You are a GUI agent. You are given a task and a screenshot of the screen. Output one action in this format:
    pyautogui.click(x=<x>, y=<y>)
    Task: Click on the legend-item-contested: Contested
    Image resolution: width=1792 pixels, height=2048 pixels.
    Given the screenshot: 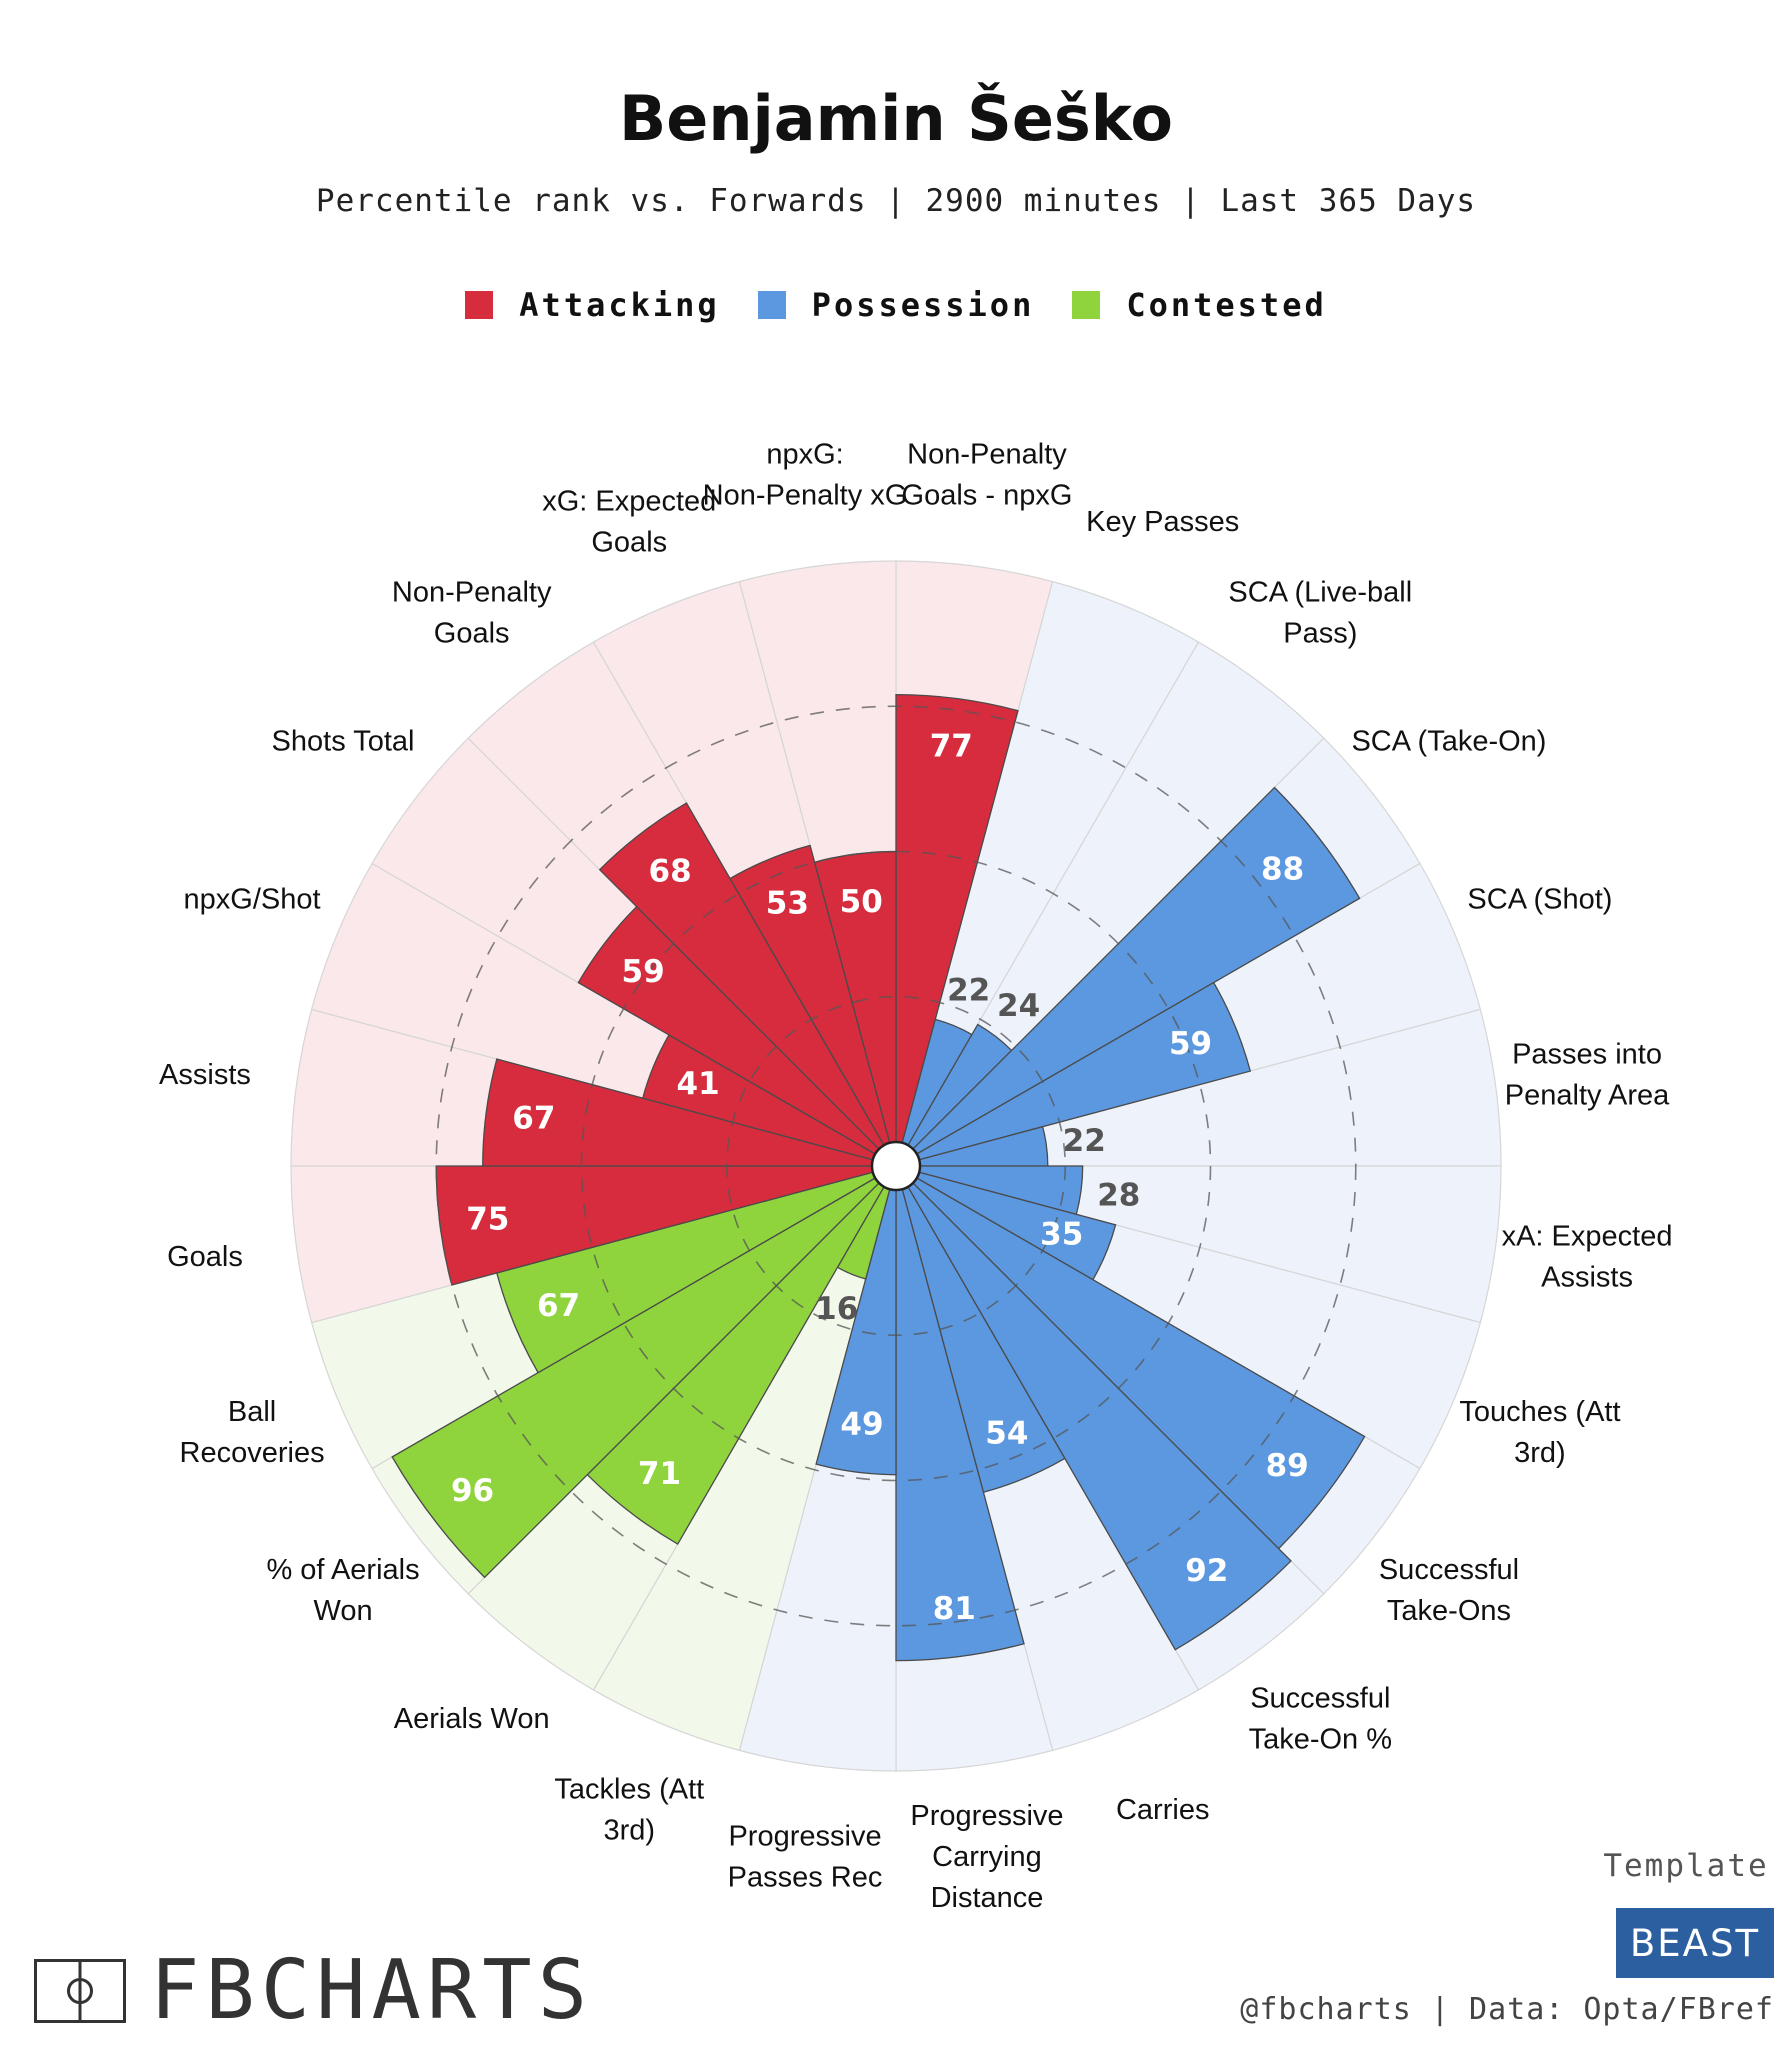 What is the action you would take?
    pyautogui.click(x=1199, y=305)
    